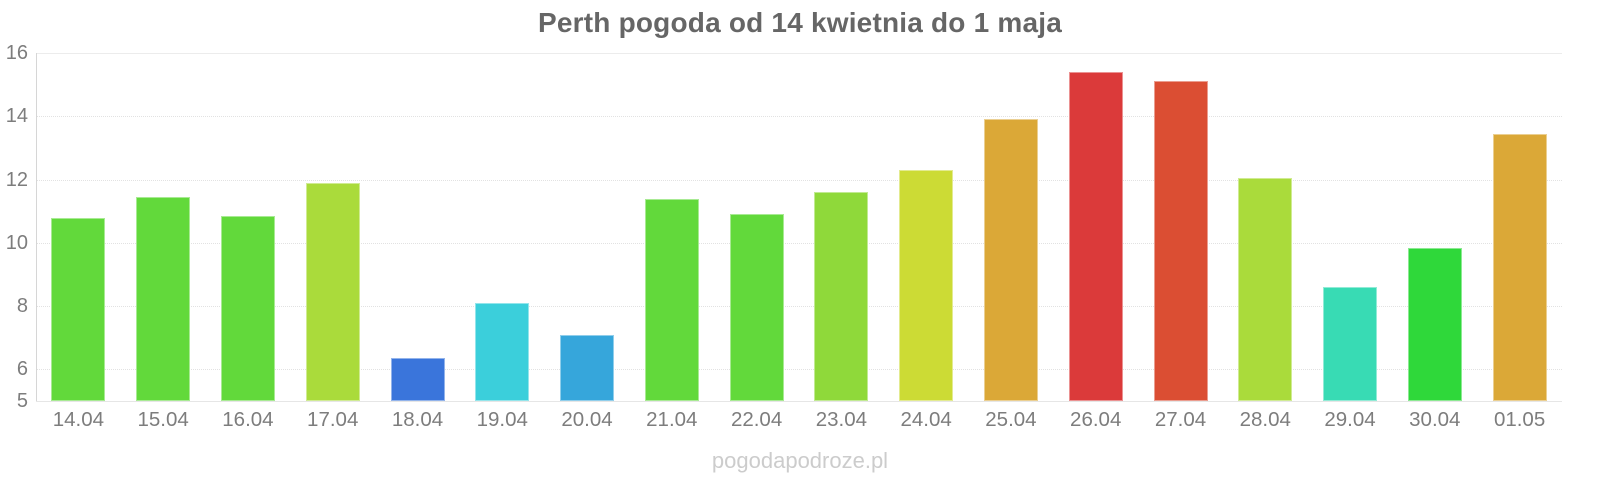  What do you see at coordinates (78, 309) in the screenshot?
I see `bar-14.04` at bounding box center [78, 309].